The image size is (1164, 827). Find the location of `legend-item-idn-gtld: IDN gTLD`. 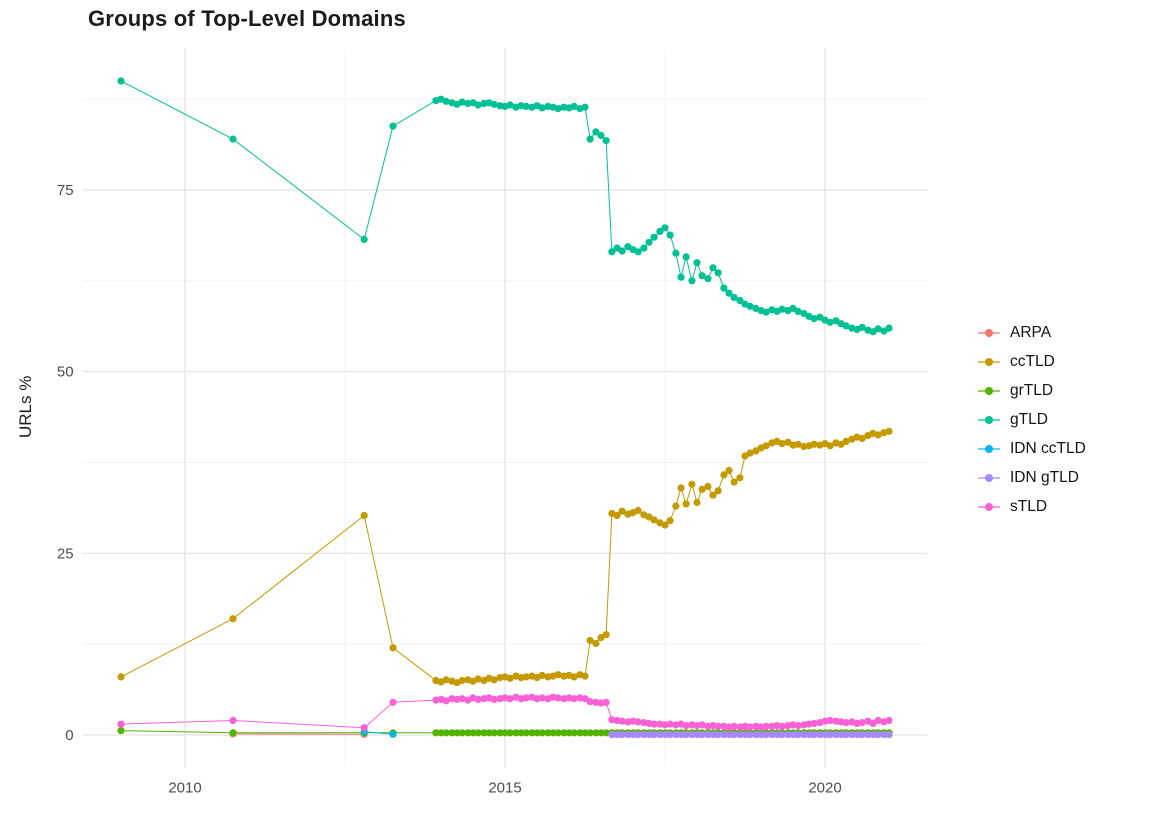

legend-item-idn-gtld: IDN gTLD is located at coordinates (1031, 477).